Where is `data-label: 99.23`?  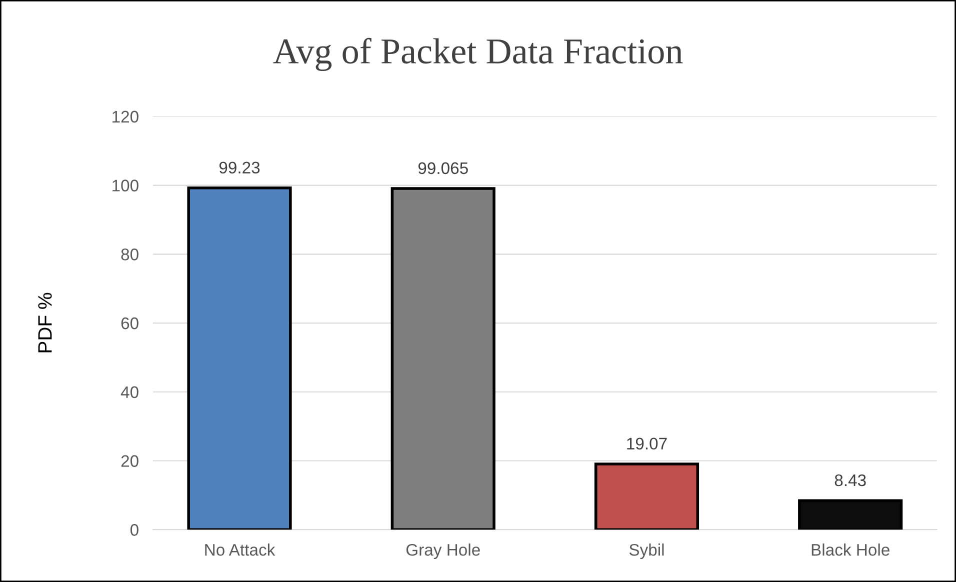
data-label: 99.23 is located at coordinates (239, 168).